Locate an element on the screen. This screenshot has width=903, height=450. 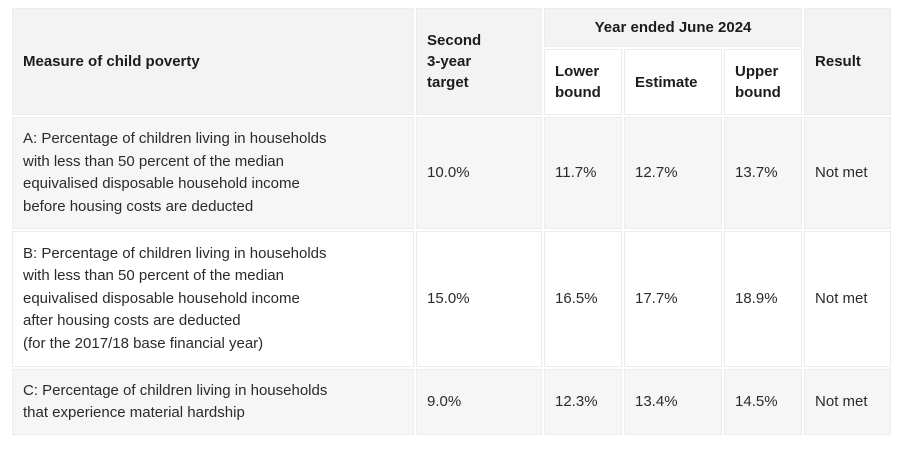
lower-bound-cell: 12.3% is located at coordinates (583, 402).